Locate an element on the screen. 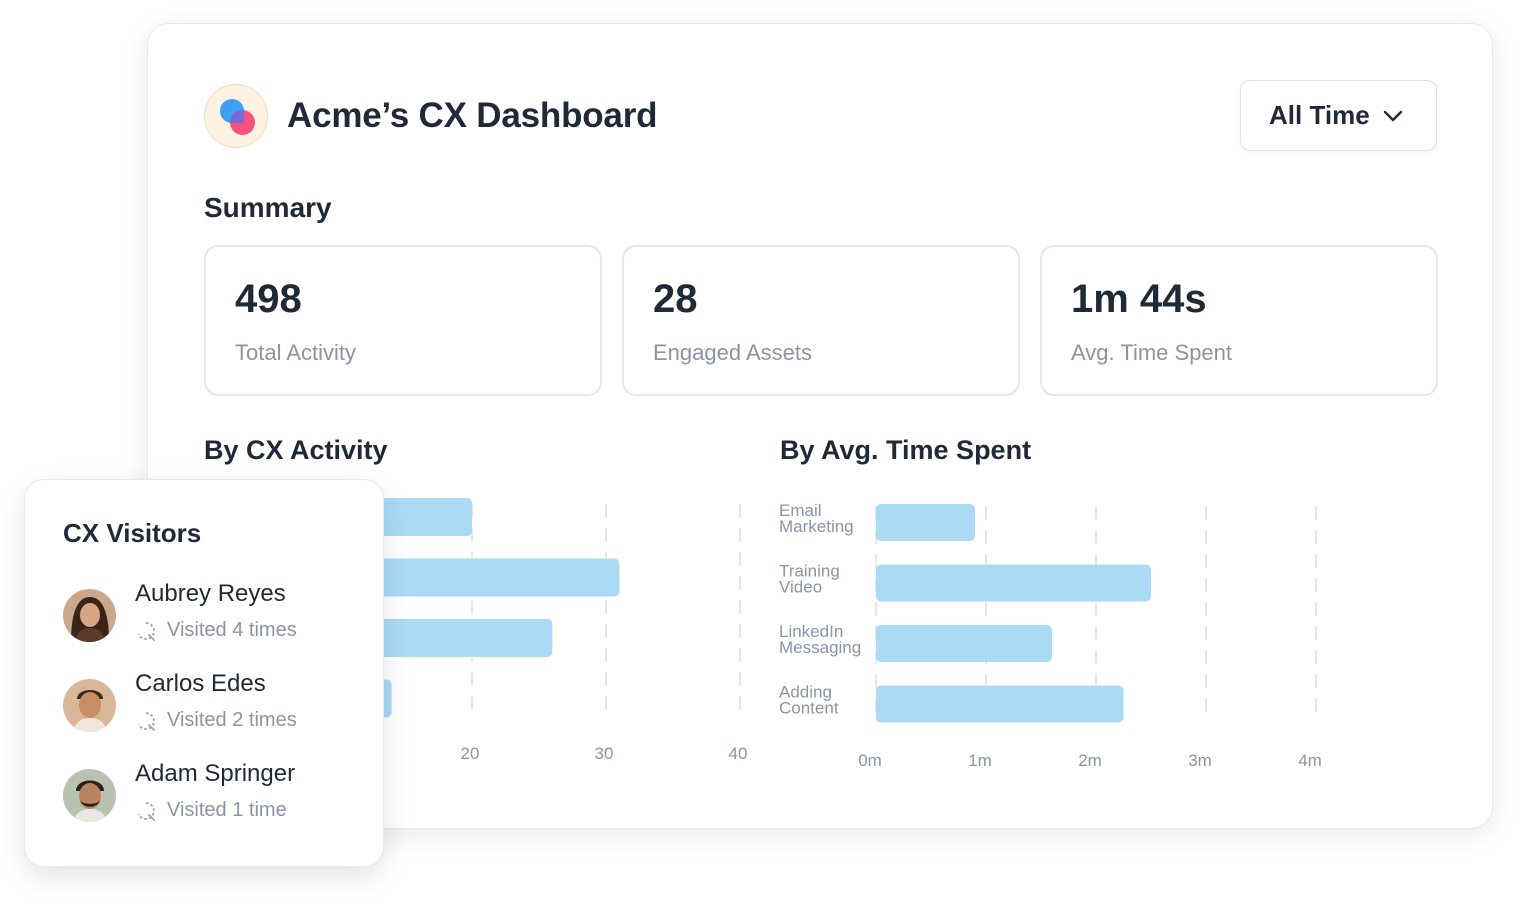  total-activity-value: 498 is located at coordinates (268, 299).